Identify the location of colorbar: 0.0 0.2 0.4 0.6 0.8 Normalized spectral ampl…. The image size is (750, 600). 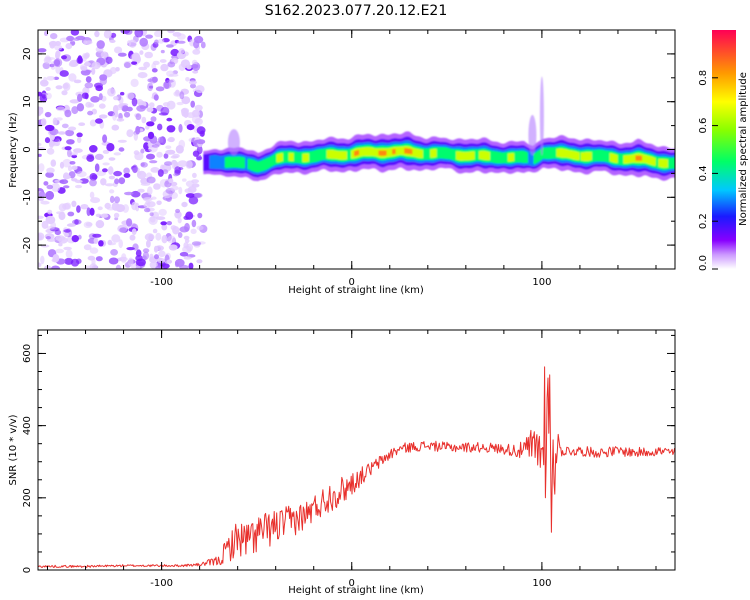
(723, 150).